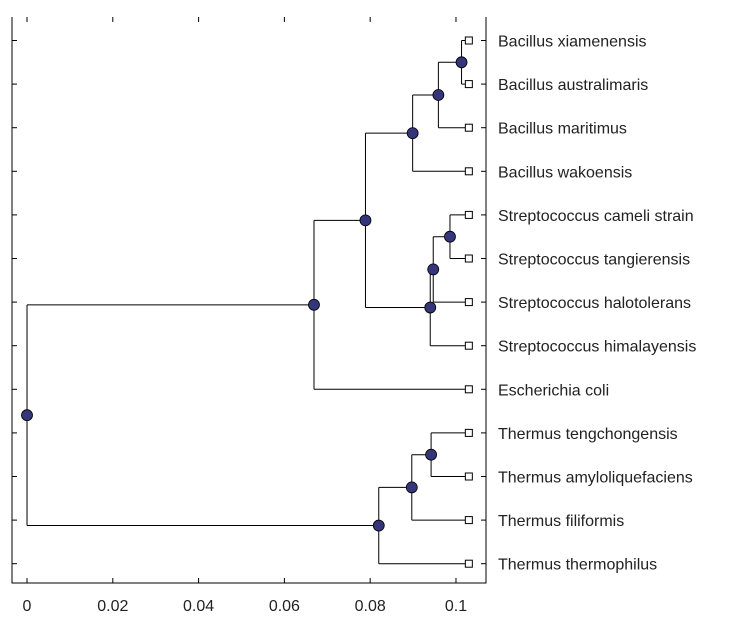 The width and height of the screenshot is (748, 621). What do you see at coordinates (370, 606) in the screenshot?
I see `x-tick-label: 0.08` at bounding box center [370, 606].